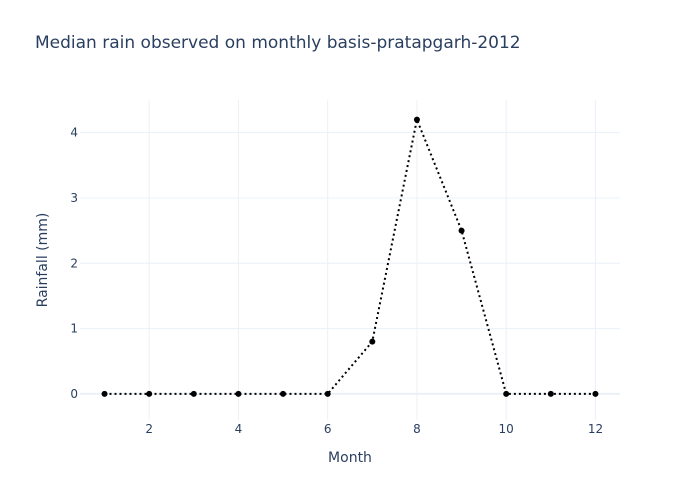 The height and width of the screenshot is (500, 700). Describe the element at coordinates (506, 429) in the screenshot. I see `x-tick-label: 10` at that location.